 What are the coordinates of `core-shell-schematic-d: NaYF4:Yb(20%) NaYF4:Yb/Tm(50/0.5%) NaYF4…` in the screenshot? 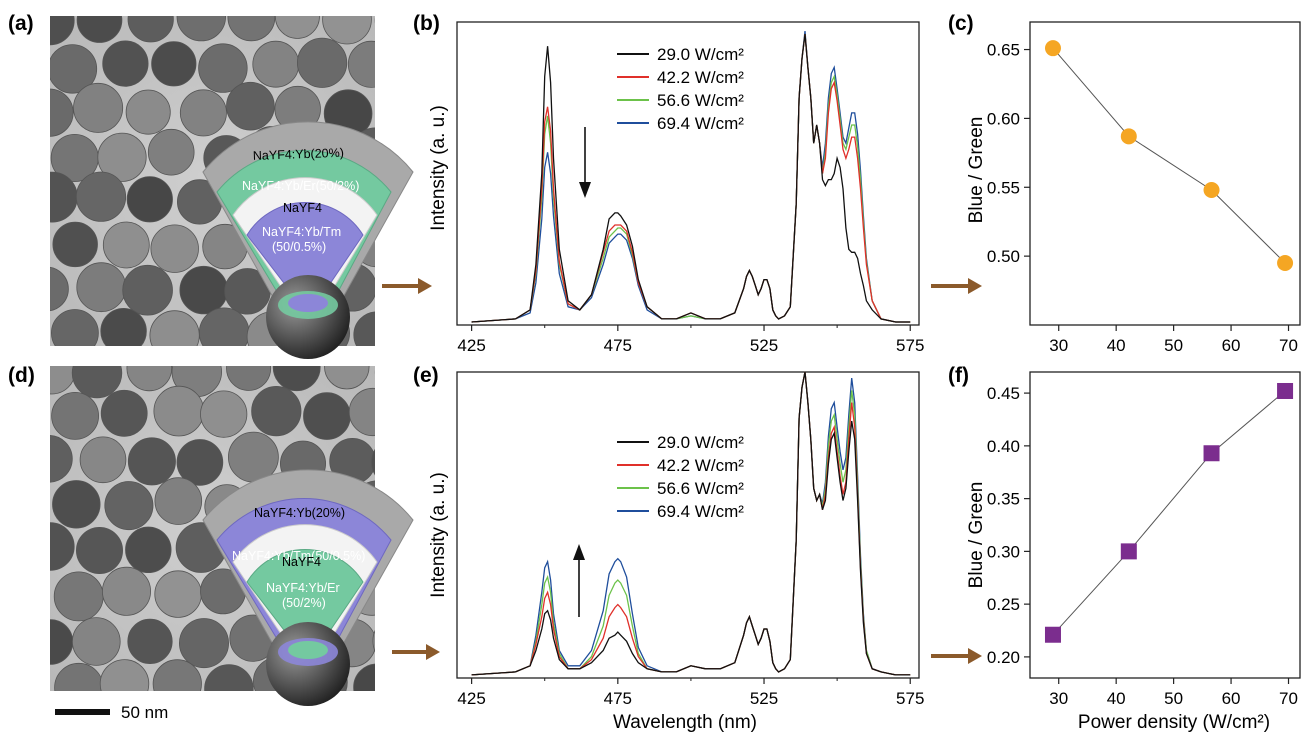 It's located at (308, 587).